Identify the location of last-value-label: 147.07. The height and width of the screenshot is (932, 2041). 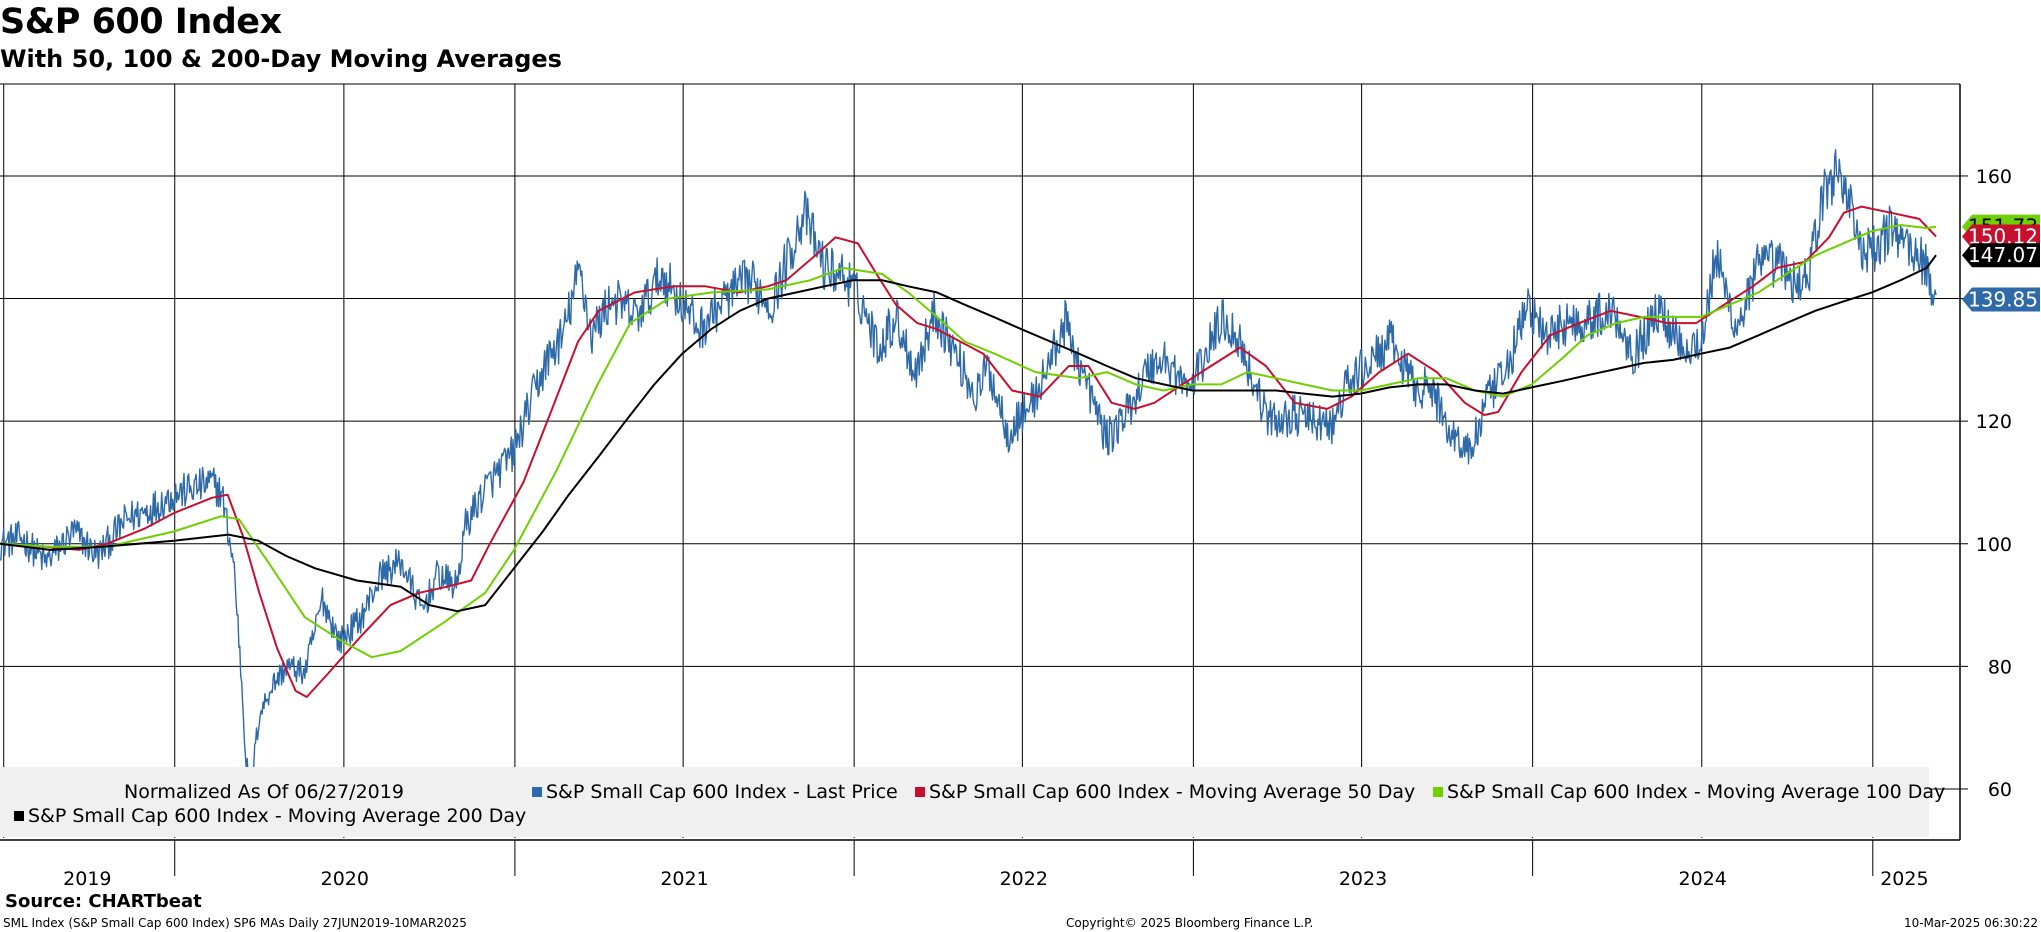
(2003, 255).